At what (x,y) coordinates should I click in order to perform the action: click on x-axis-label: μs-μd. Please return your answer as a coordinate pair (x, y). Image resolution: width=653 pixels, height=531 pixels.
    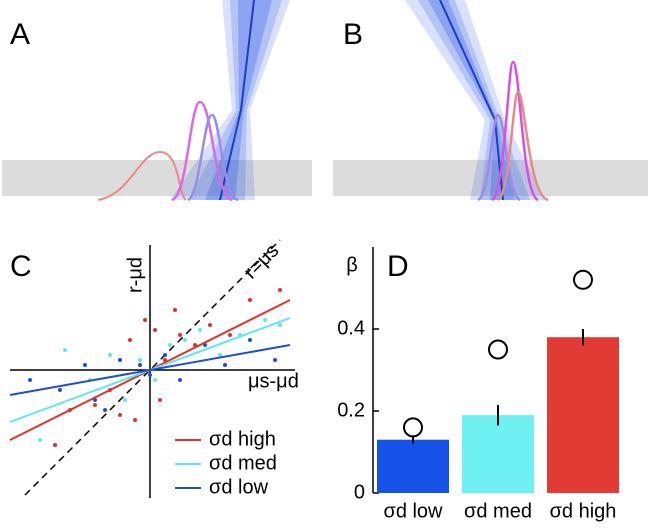
    Looking at the image, I should click on (273, 381).